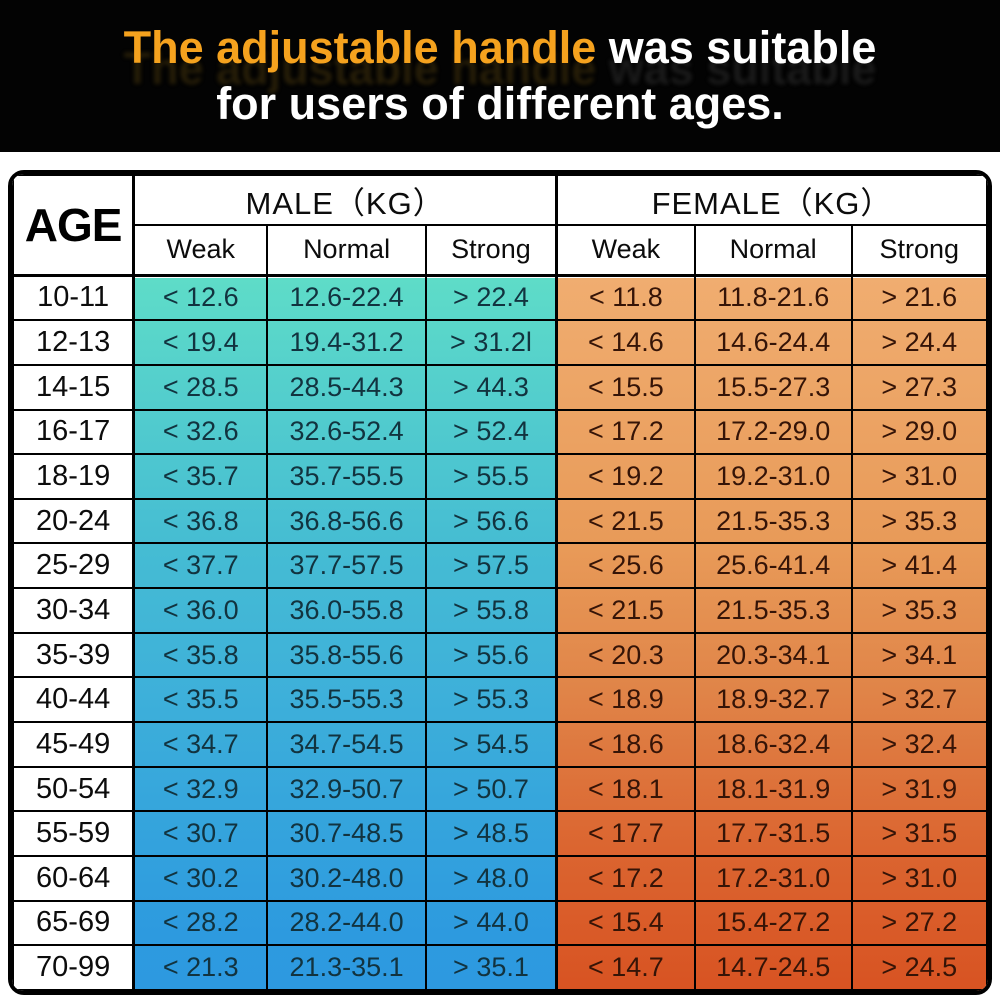 Image resolution: width=1000 pixels, height=1000 pixels. What do you see at coordinates (491, 833) in the screenshot?
I see `male-strong-cell: > 48.5` at bounding box center [491, 833].